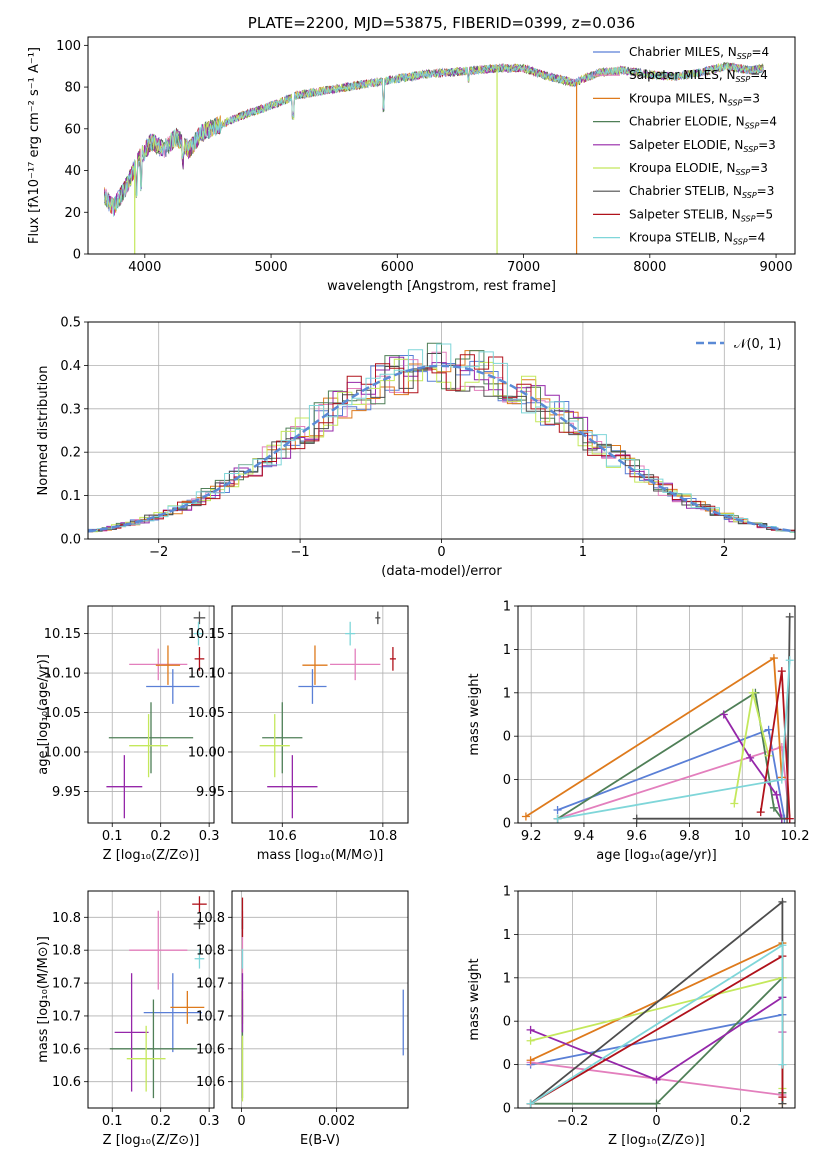 The image size is (819, 1175). What do you see at coordinates (336, 1121) in the screenshot?
I see `x-tick-label: 0.002` at bounding box center [336, 1121].